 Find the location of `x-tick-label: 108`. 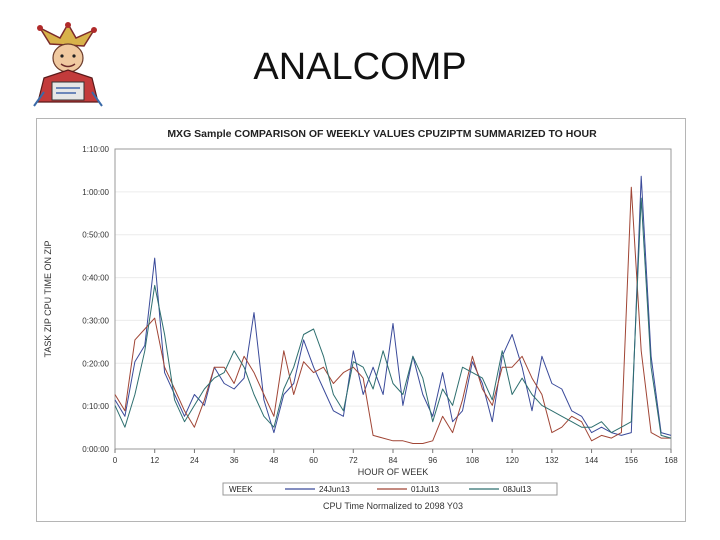

x-tick-label: 108 is located at coordinates (473, 460).